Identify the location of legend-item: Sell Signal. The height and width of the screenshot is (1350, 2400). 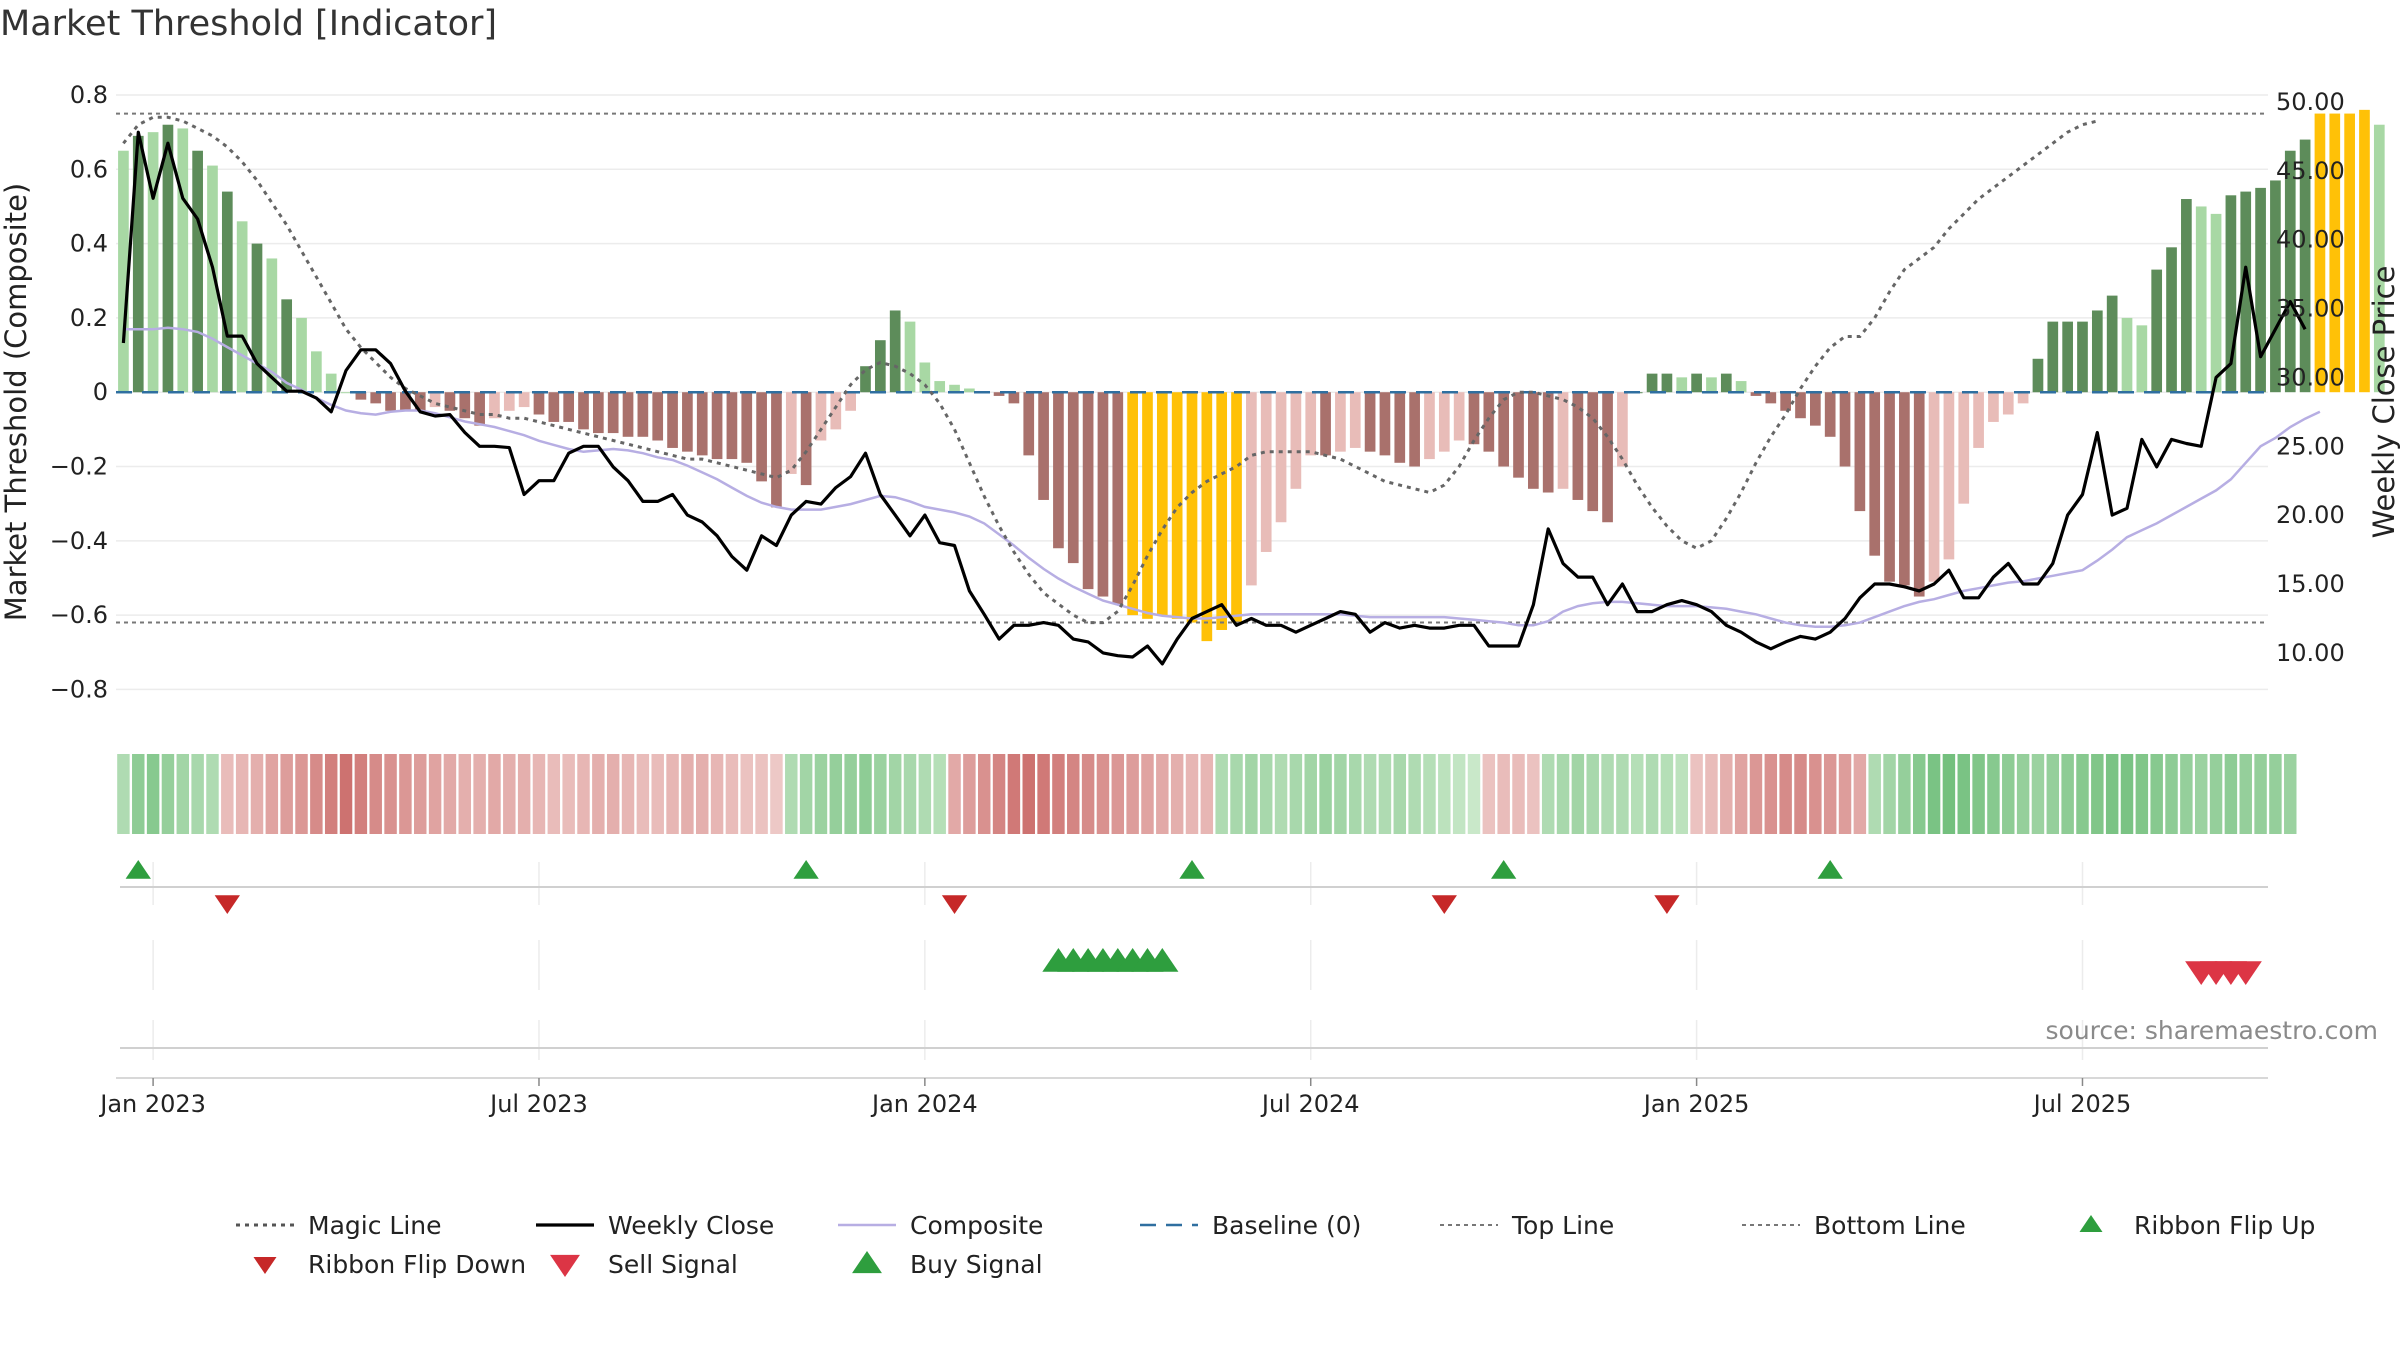
(644, 1264).